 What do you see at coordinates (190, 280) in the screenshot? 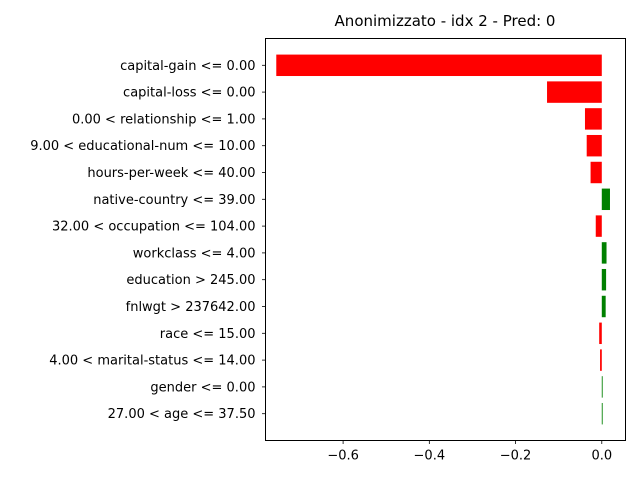
I see `y-tick-label: education > 245.00` at bounding box center [190, 280].